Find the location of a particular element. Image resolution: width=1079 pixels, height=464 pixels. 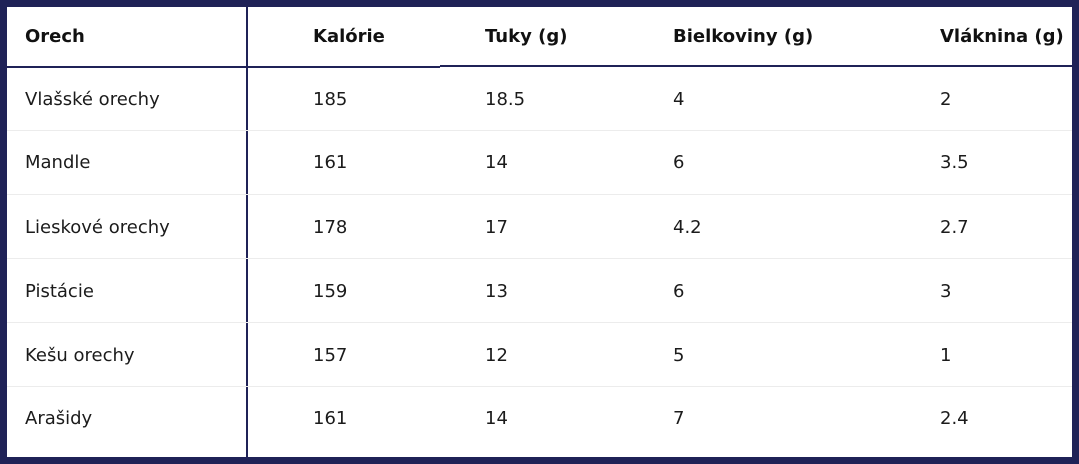

cell-calories: 185 is located at coordinates (330, 99).